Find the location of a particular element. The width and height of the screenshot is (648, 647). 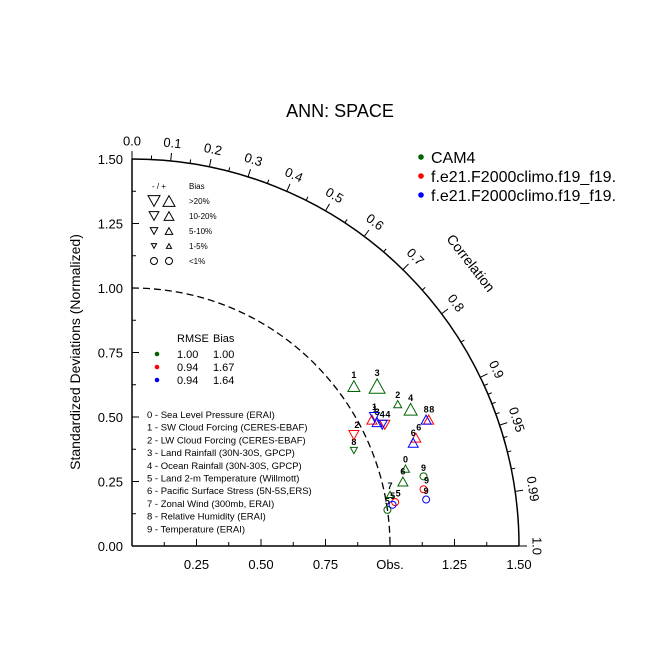

stats-table-header-rmse: RMSE is located at coordinates (193, 339).